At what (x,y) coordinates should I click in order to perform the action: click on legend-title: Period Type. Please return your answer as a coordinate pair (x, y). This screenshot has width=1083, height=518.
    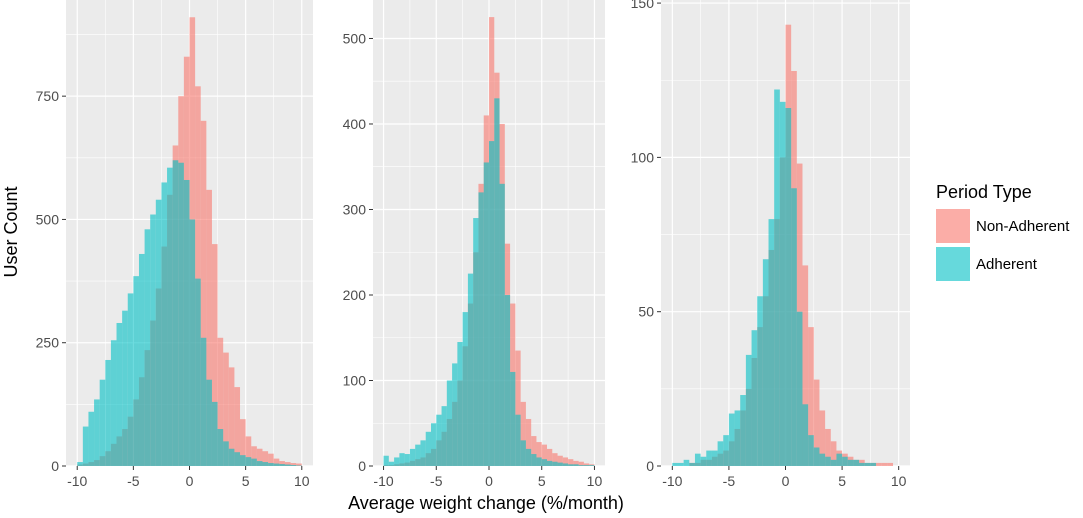
    Looking at the image, I should click on (984, 192).